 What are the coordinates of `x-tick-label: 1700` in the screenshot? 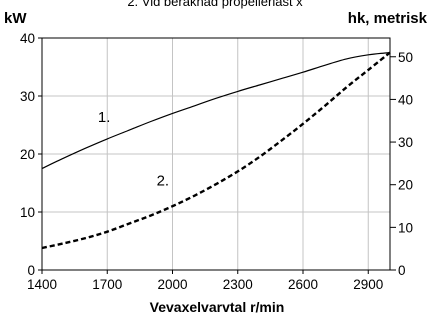 It's located at (107, 284).